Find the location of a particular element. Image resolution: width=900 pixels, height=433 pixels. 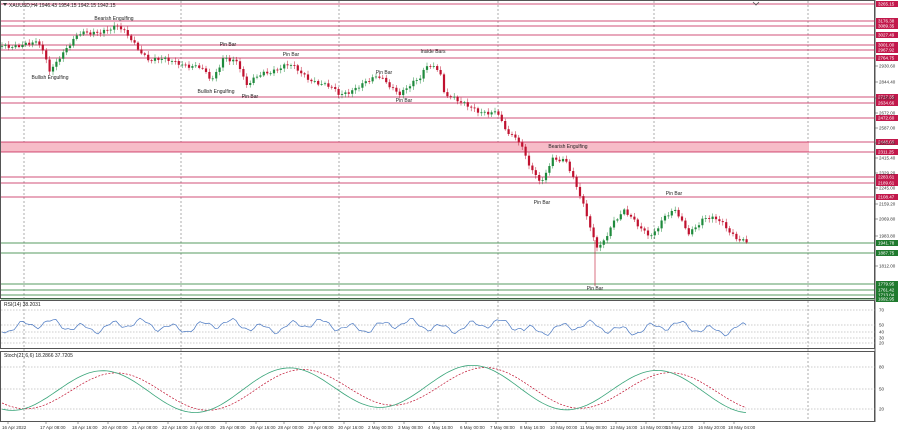

pattern-label: Pin Bar is located at coordinates (404, 101).